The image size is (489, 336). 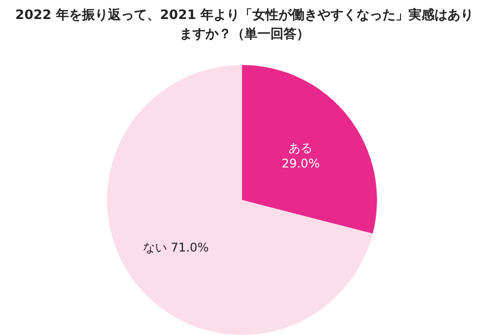 I want to click on slice-label: ない 71.0%, so click(x=175, y=247).